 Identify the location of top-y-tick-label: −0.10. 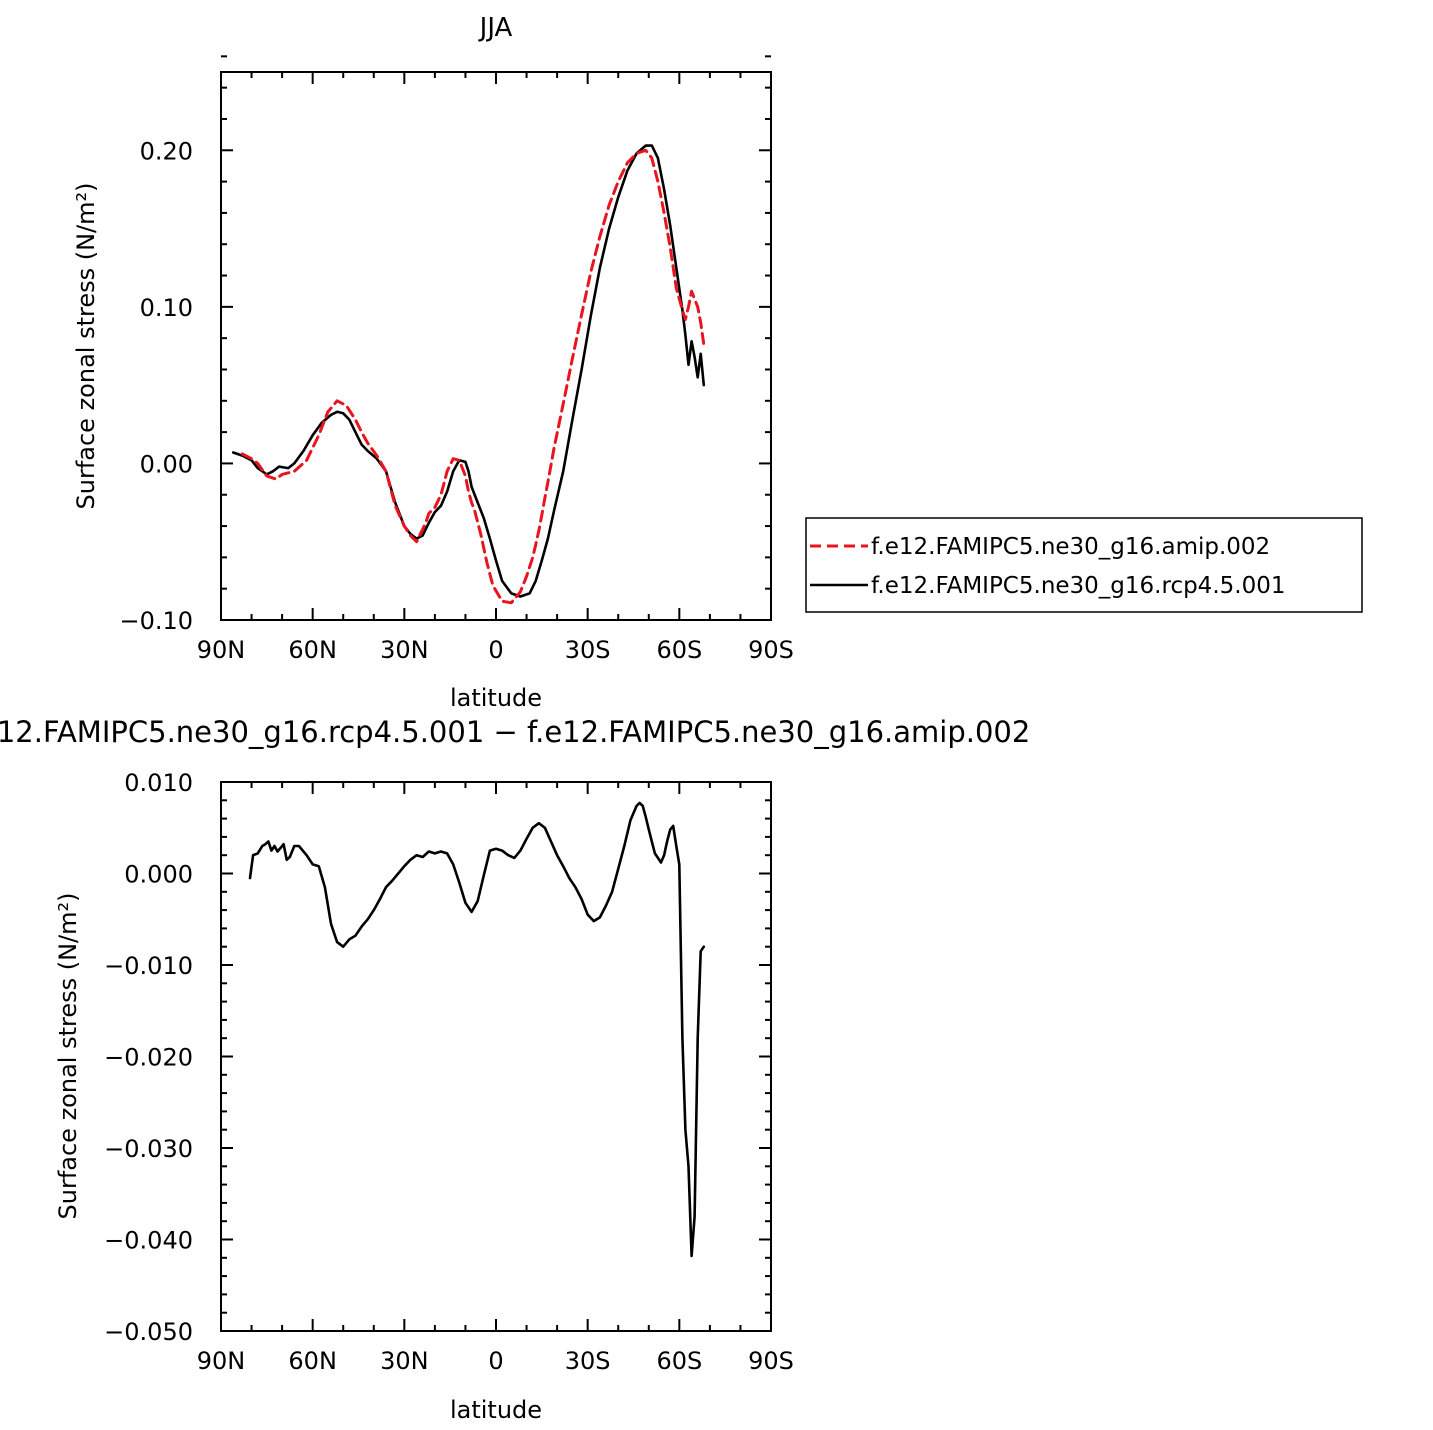
(156, 621).